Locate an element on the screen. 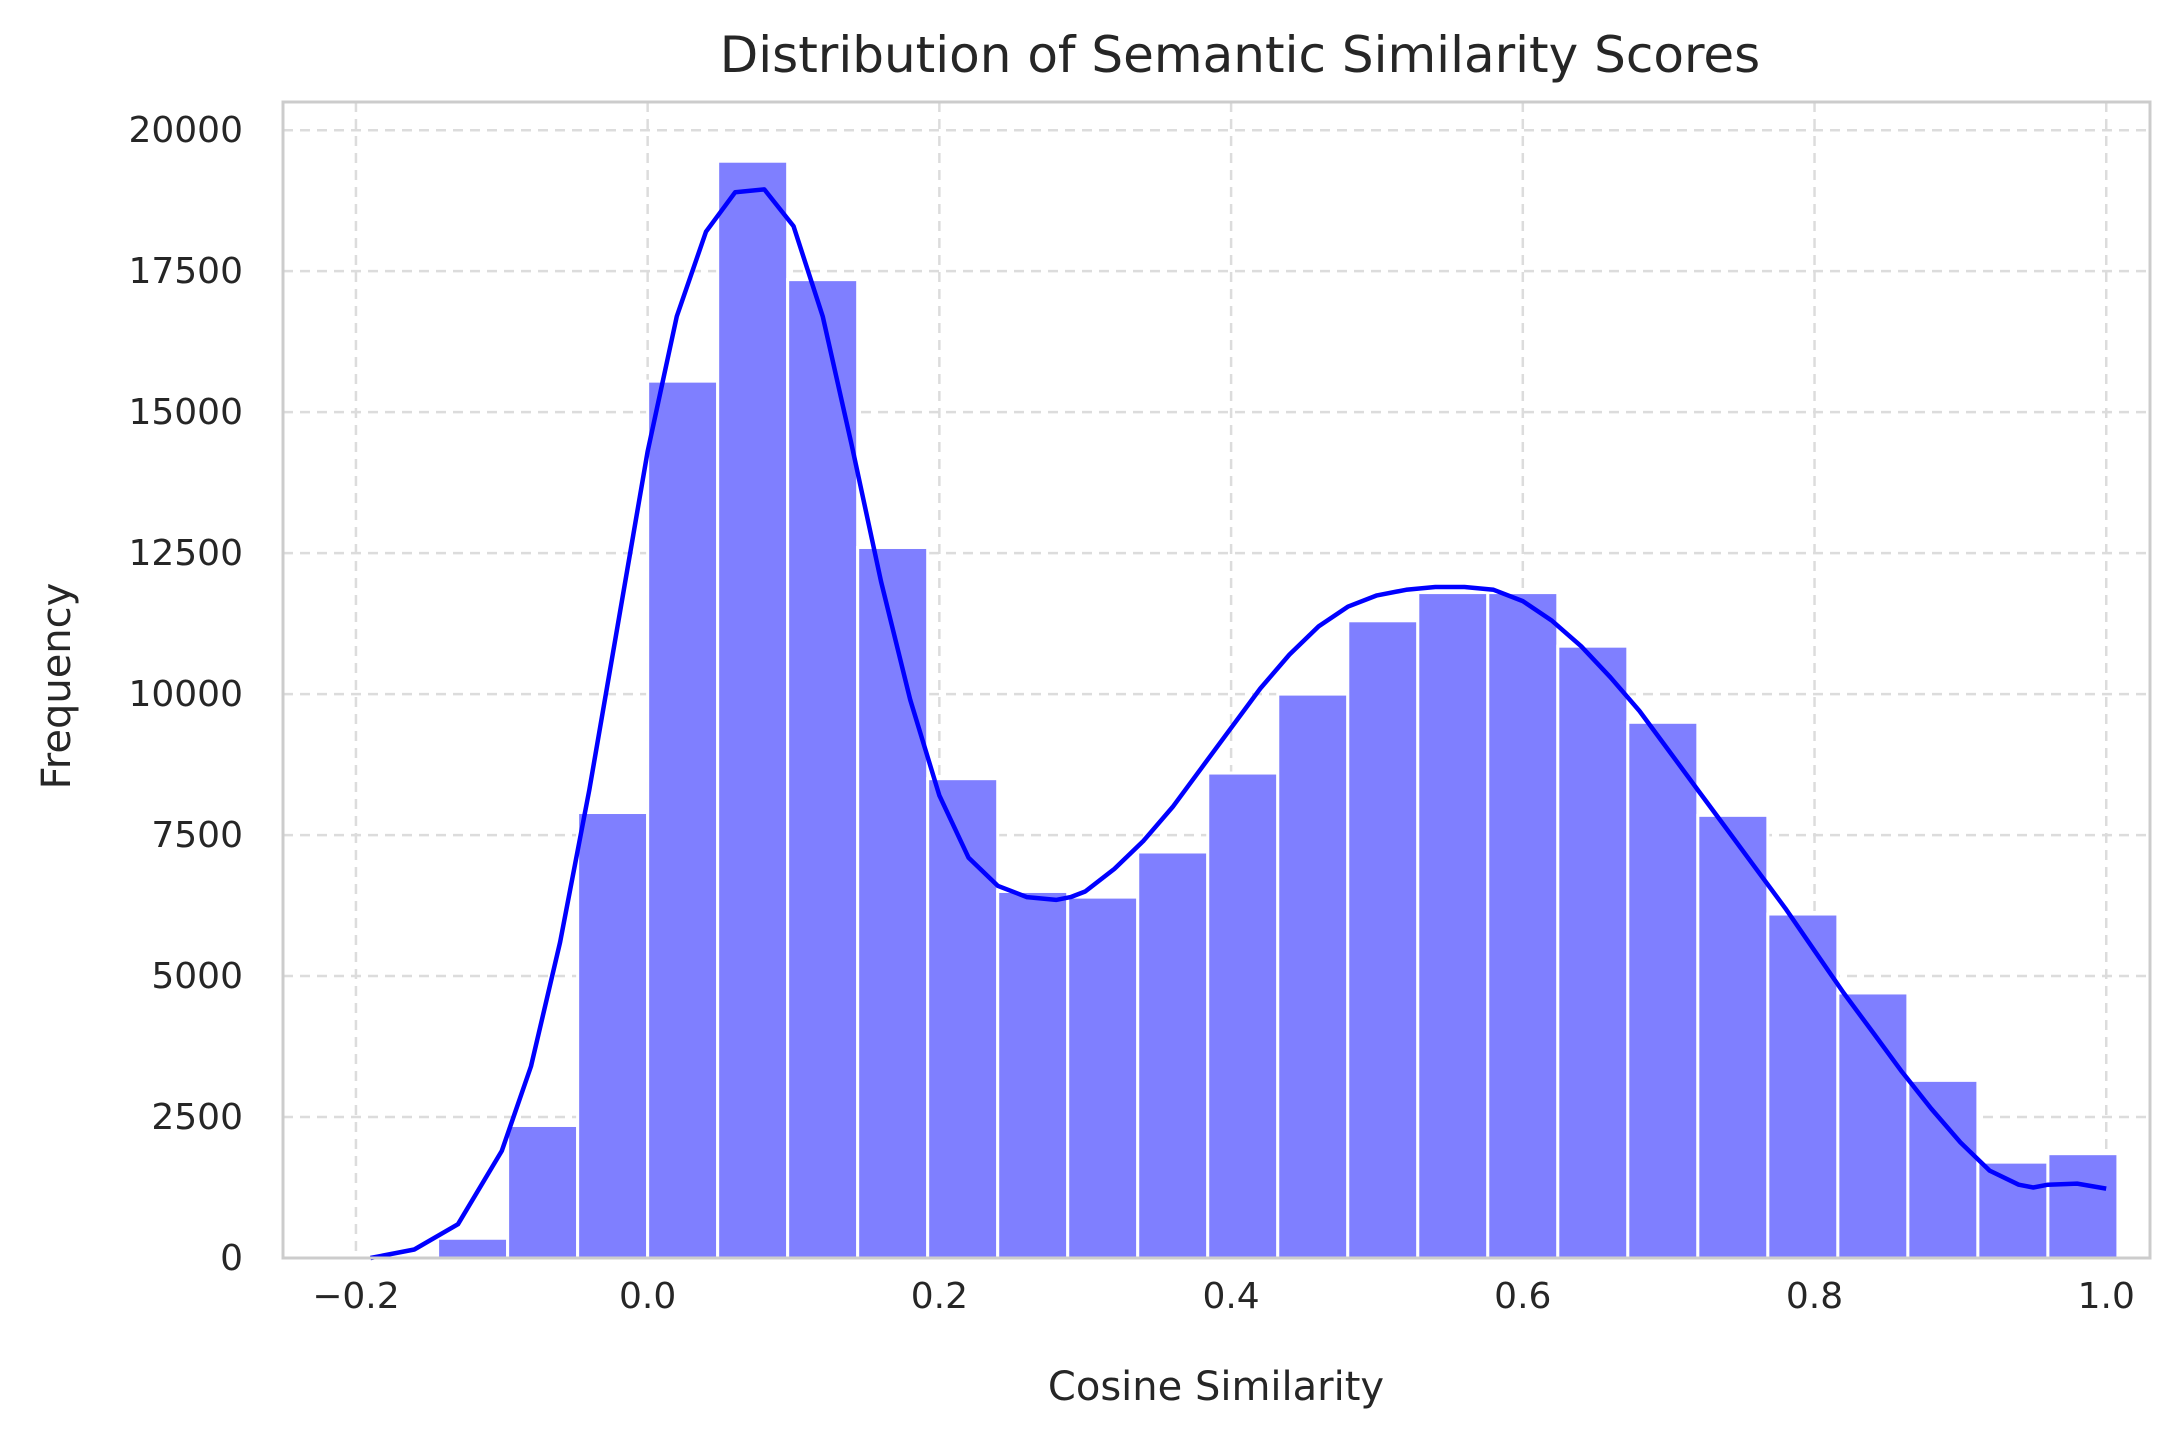 Image resolution: width=2170 pixels, height=1434 pixels. y-tick-label: 10000 is located at coordinates (185, 694).